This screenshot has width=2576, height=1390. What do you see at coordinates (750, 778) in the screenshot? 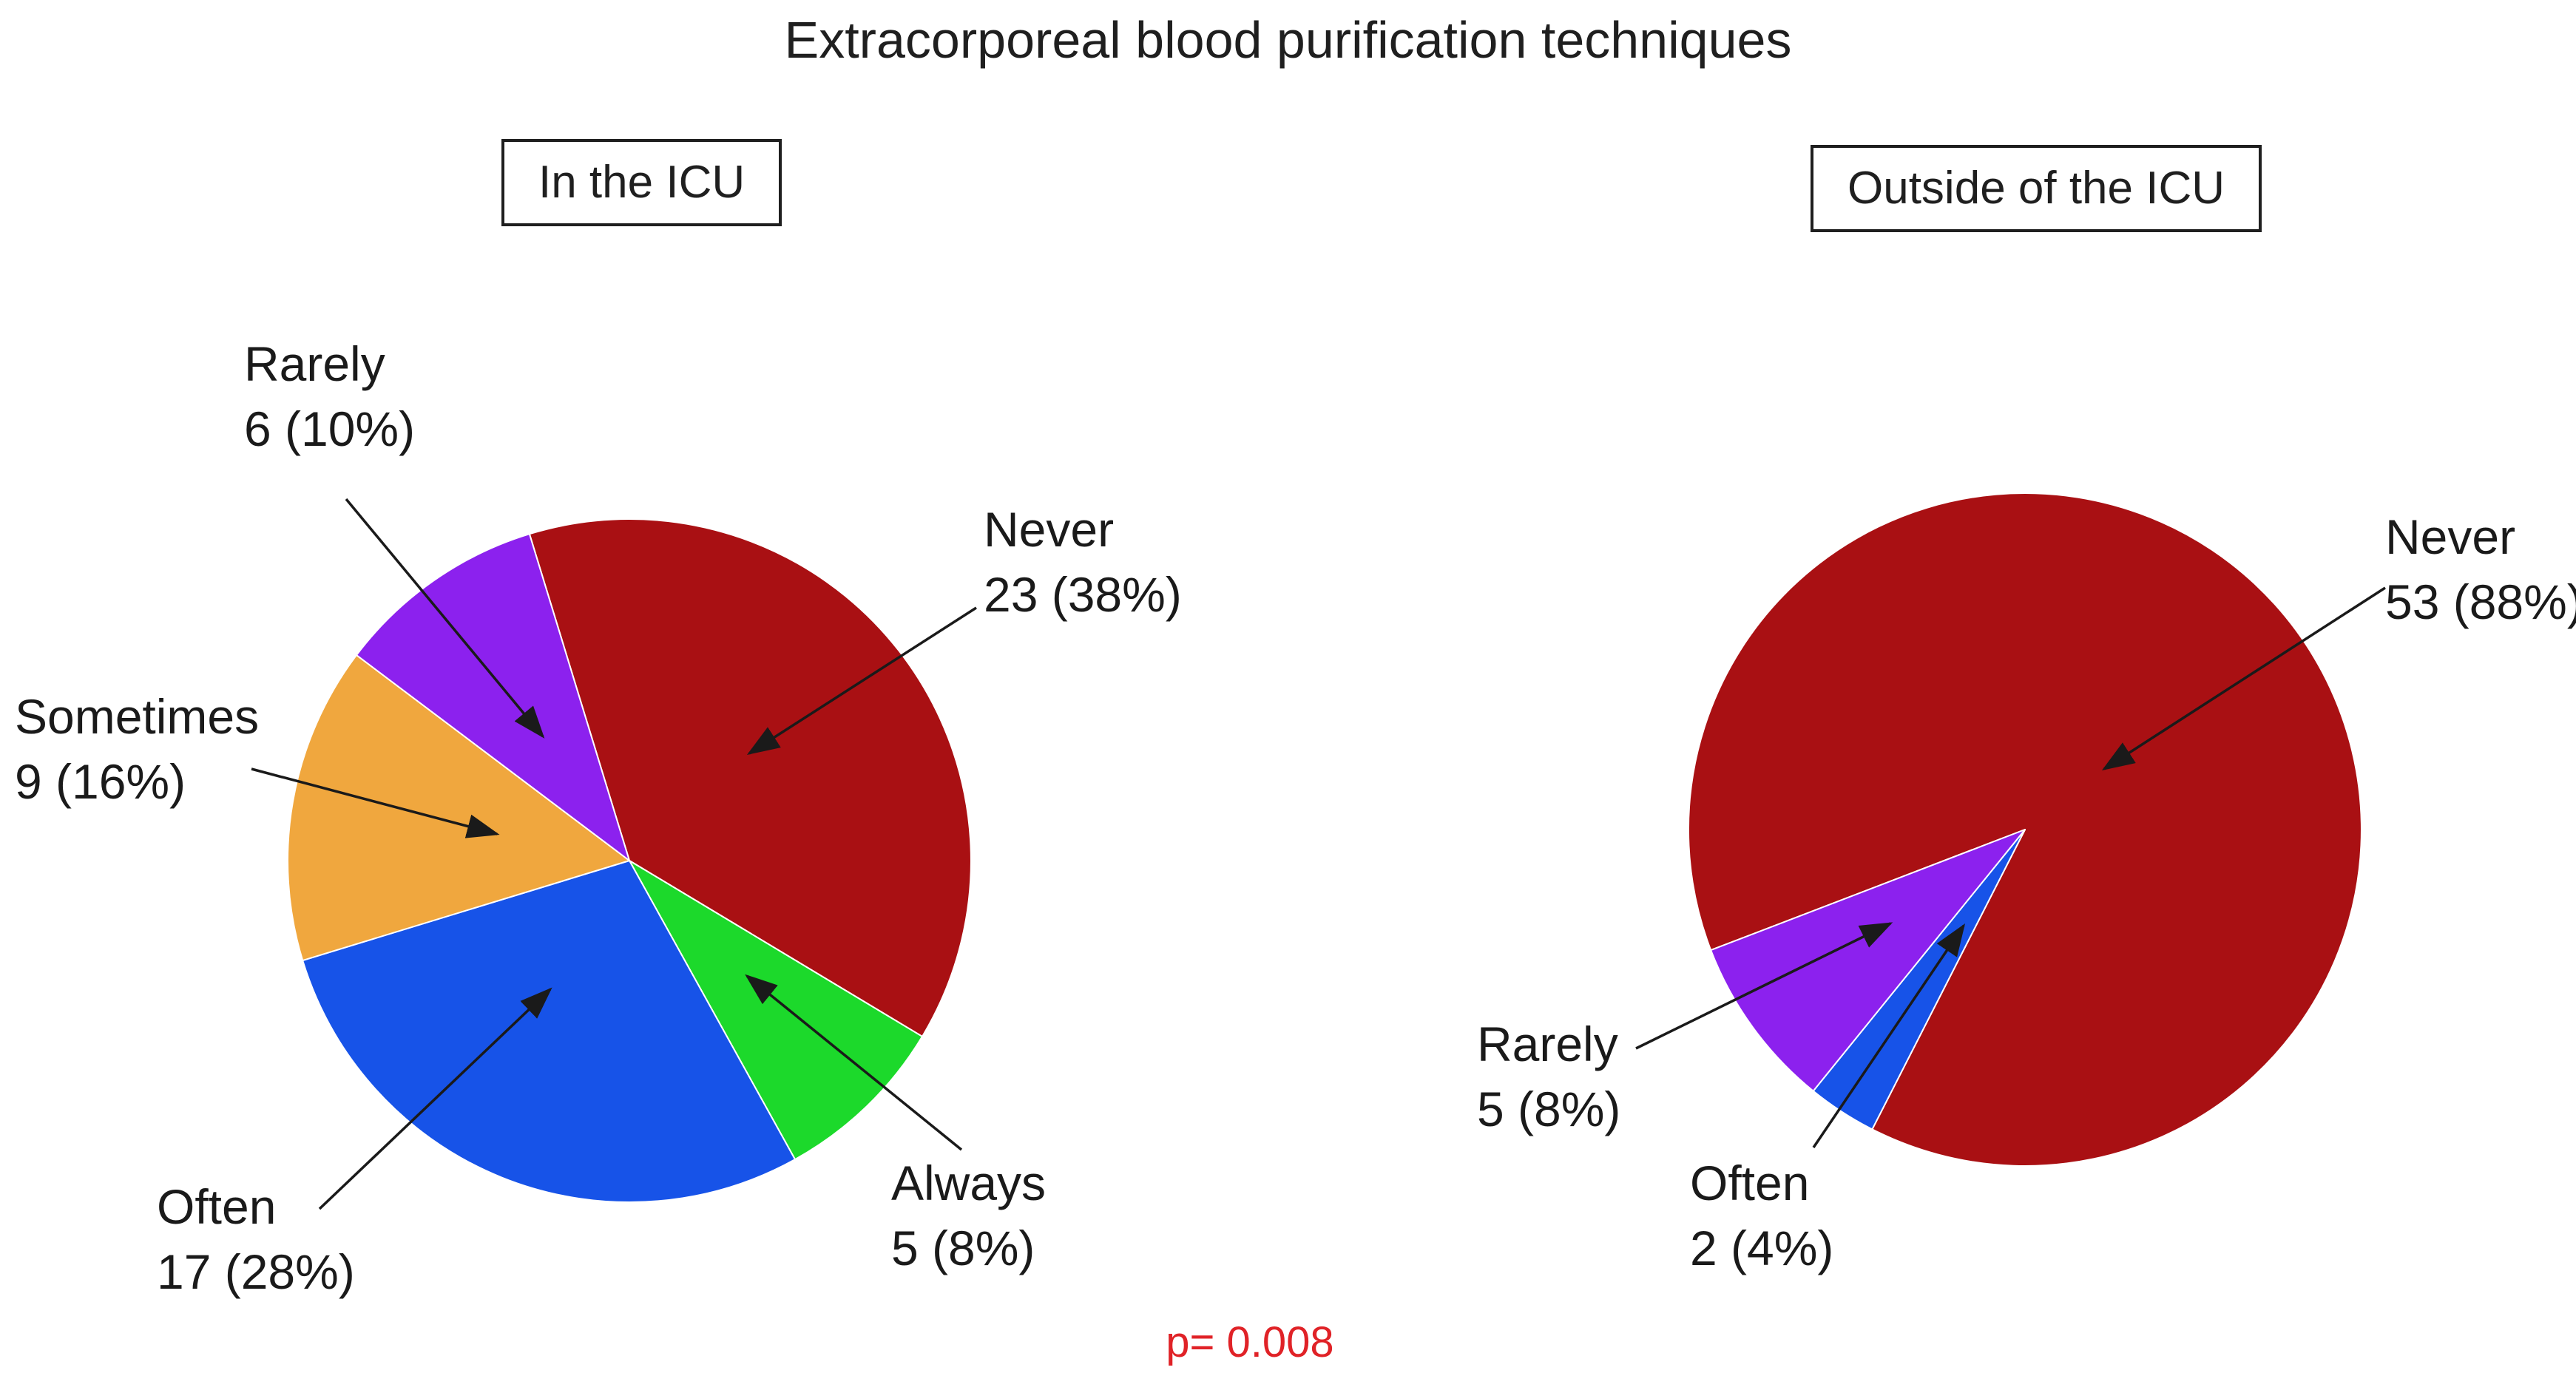
I see `in-the-icu-slice-never` at bounding box center [750, 778].